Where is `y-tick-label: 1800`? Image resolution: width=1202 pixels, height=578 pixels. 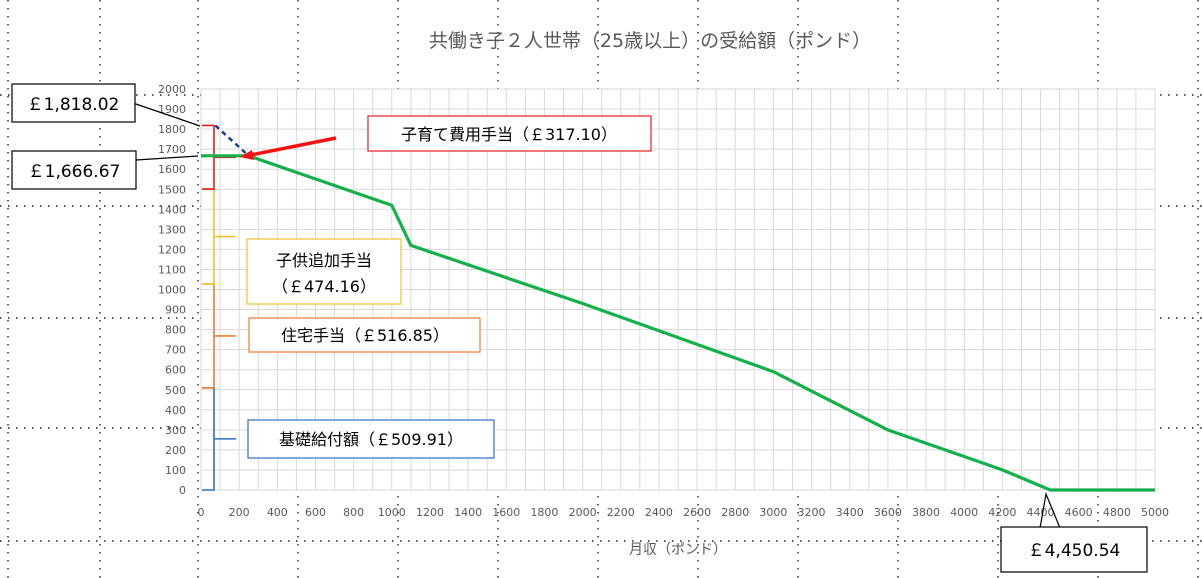 y-tick-label: 1800 is located at coordinates (172, 129).